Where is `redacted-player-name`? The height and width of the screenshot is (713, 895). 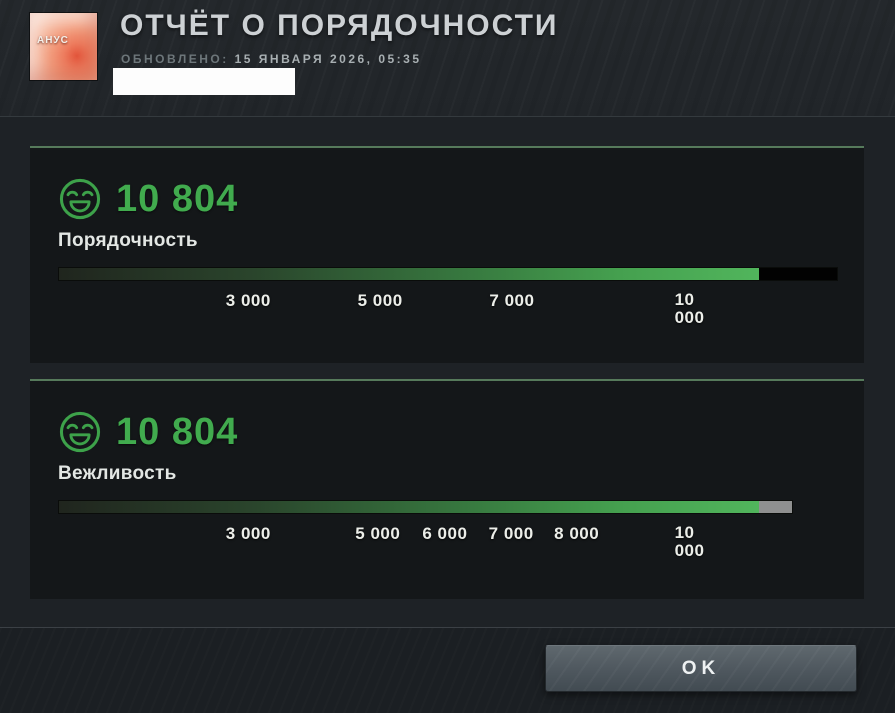
redacted-player-name is located at coordinates (204, 81).